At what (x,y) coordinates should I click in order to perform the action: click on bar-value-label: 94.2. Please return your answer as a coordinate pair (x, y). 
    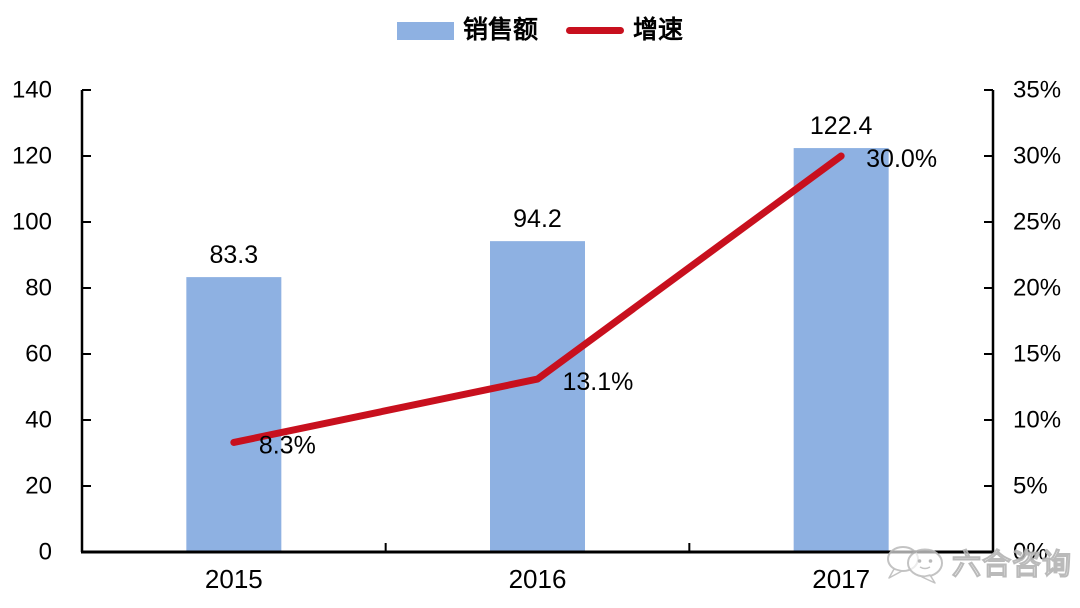
    Looking at the image, I should click on (537, 219).